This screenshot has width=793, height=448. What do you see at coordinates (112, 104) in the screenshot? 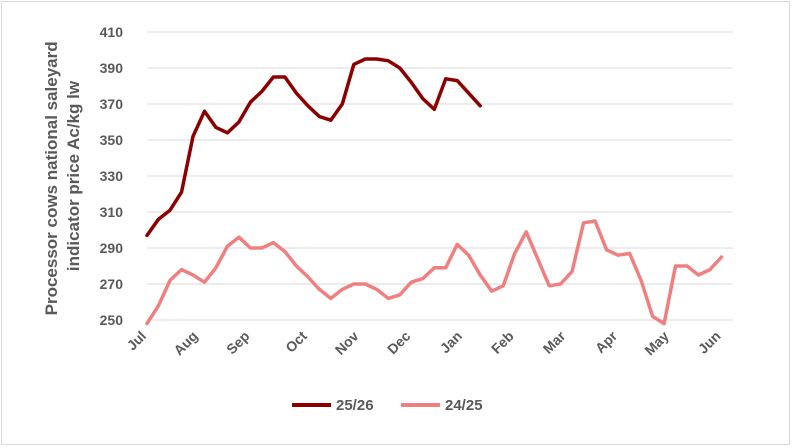
I see `y-tick-label: 370` at bounding box center [112, 104].